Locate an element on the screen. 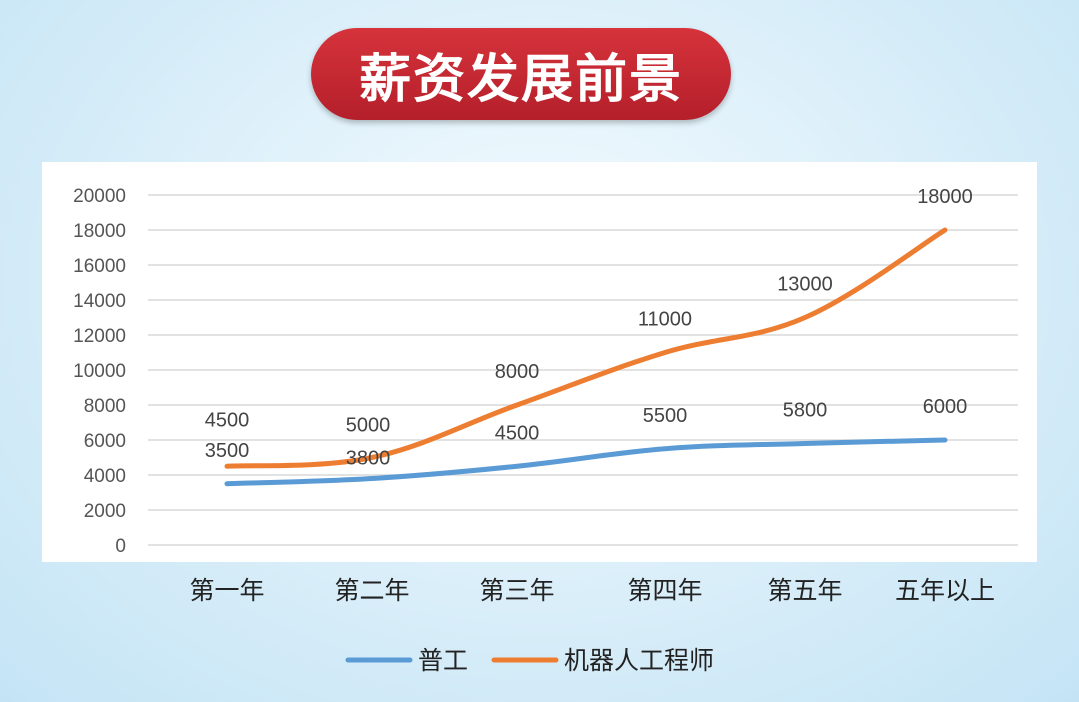  data-label: 3800 is located at coordinates (368, 459).